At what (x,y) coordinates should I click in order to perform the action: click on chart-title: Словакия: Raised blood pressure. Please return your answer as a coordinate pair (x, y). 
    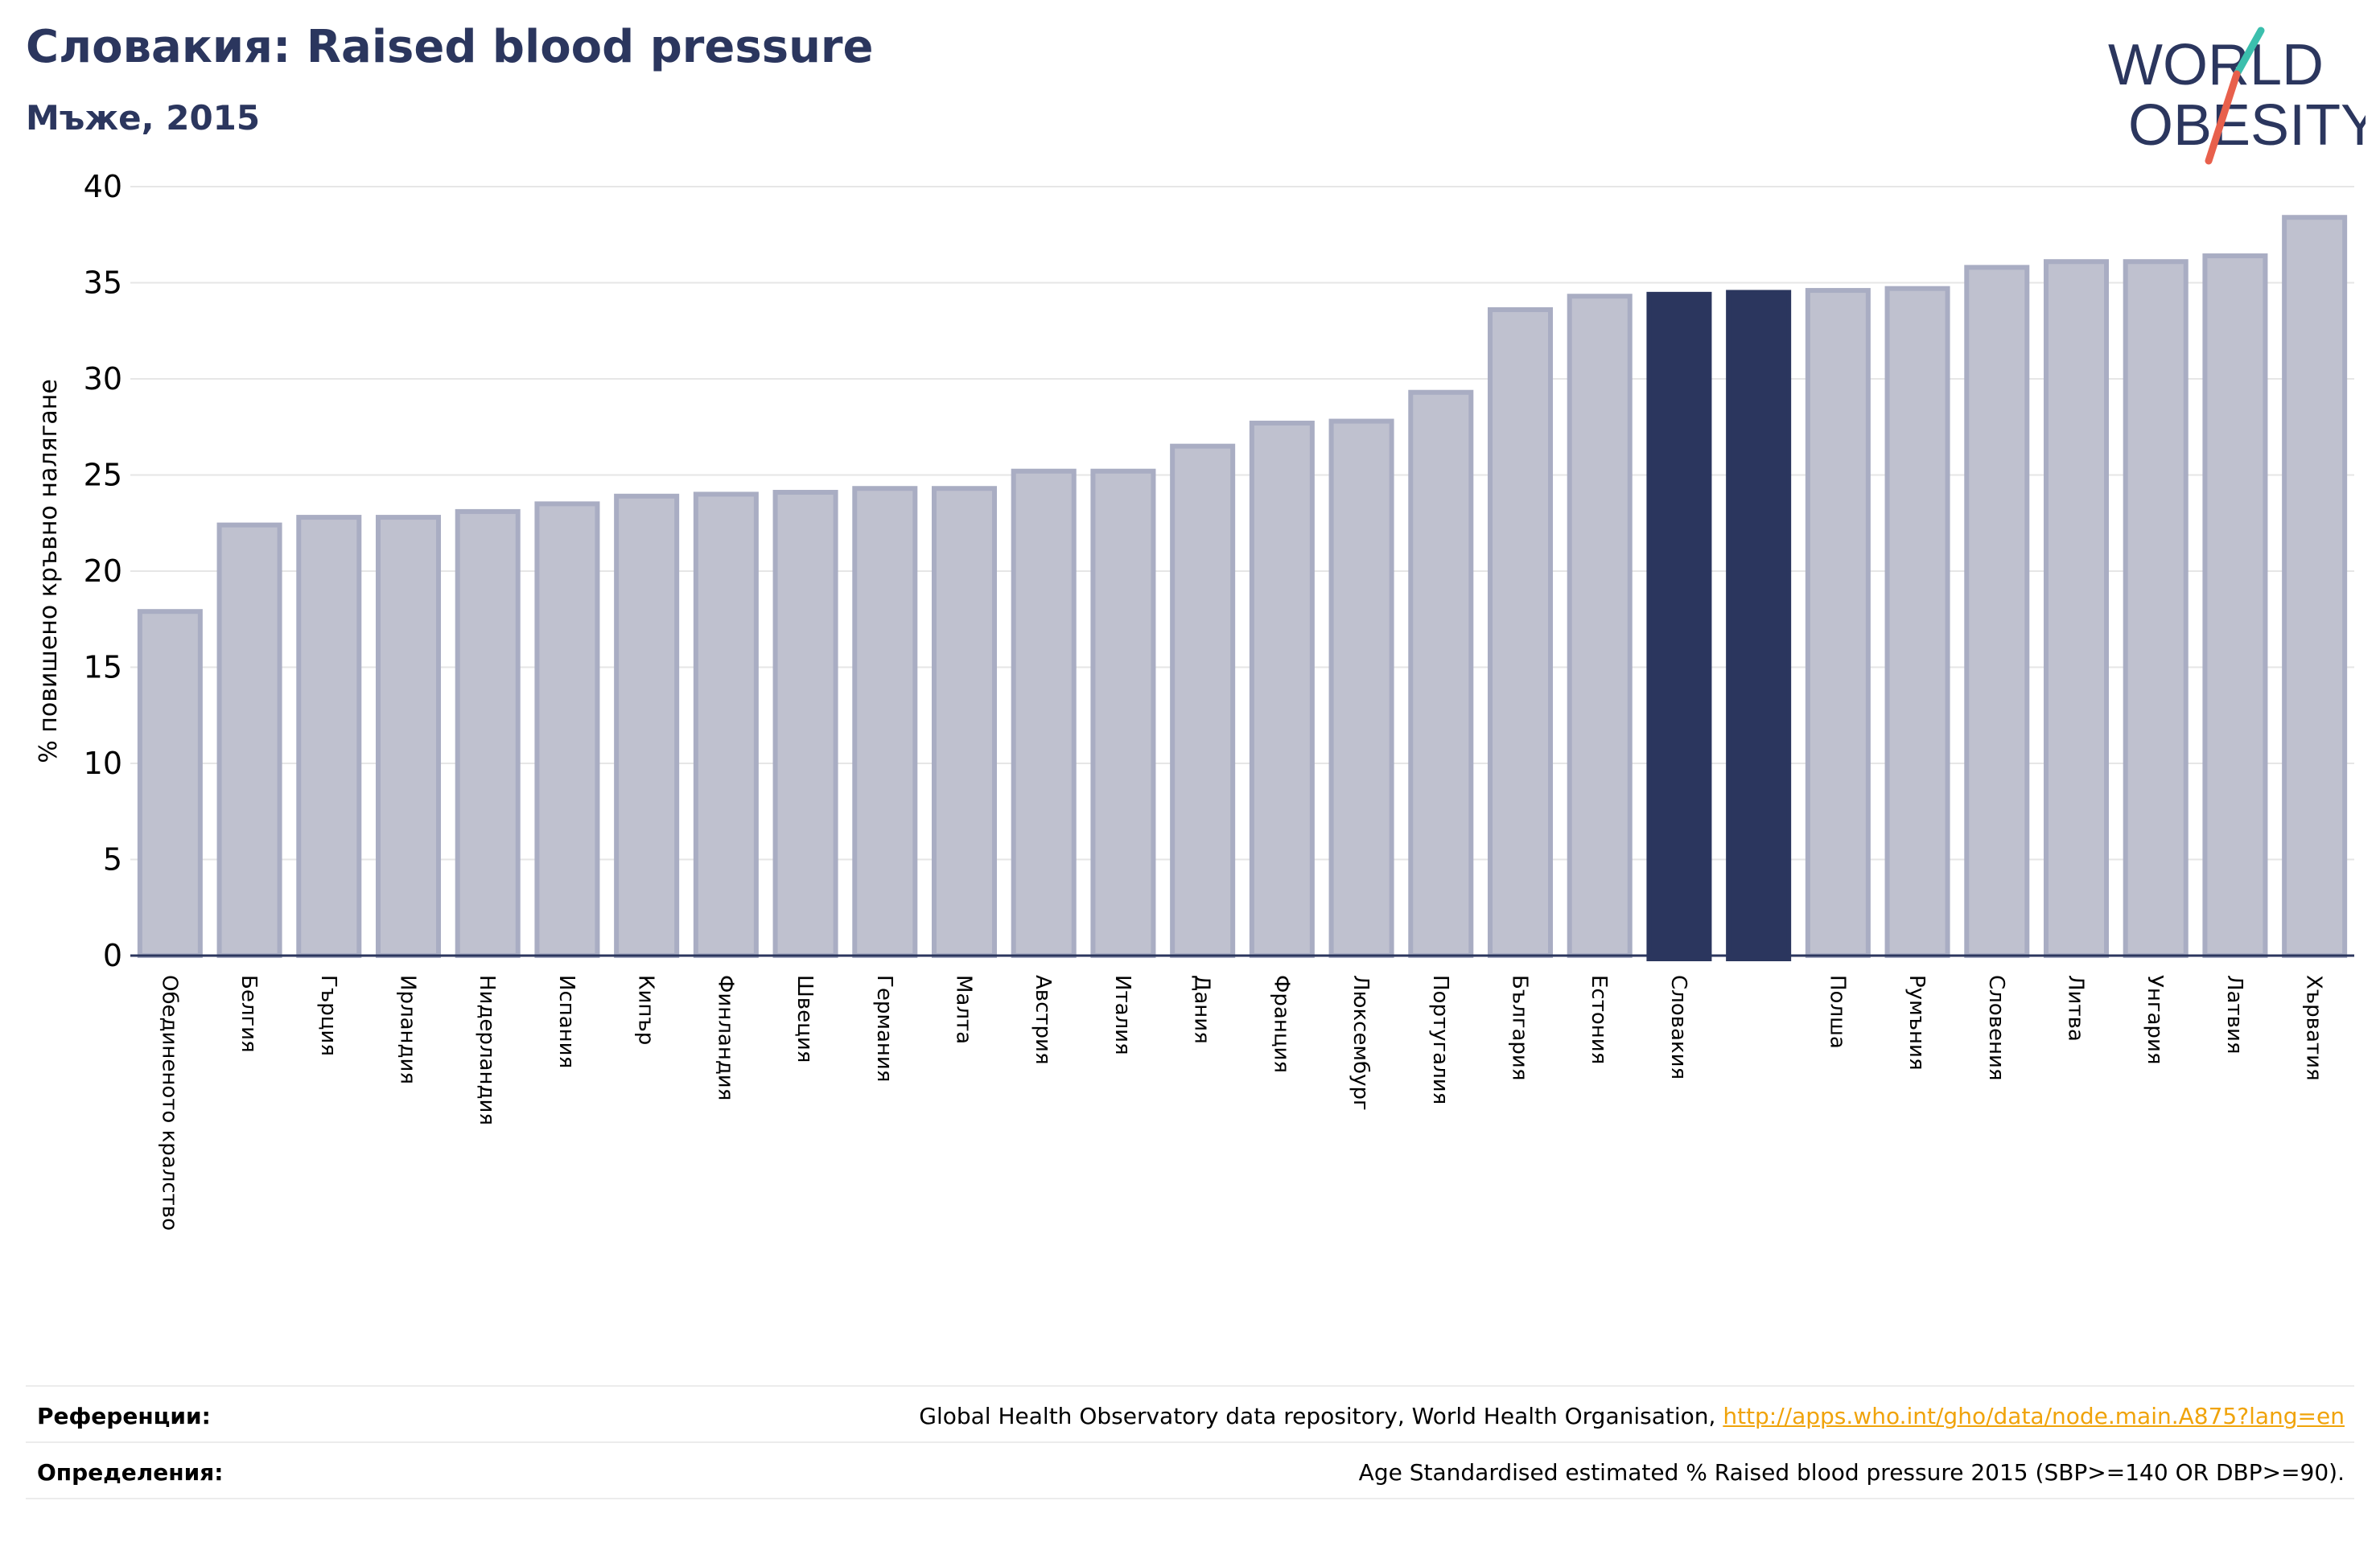
    Looking at the image, I should click on (450, 47).